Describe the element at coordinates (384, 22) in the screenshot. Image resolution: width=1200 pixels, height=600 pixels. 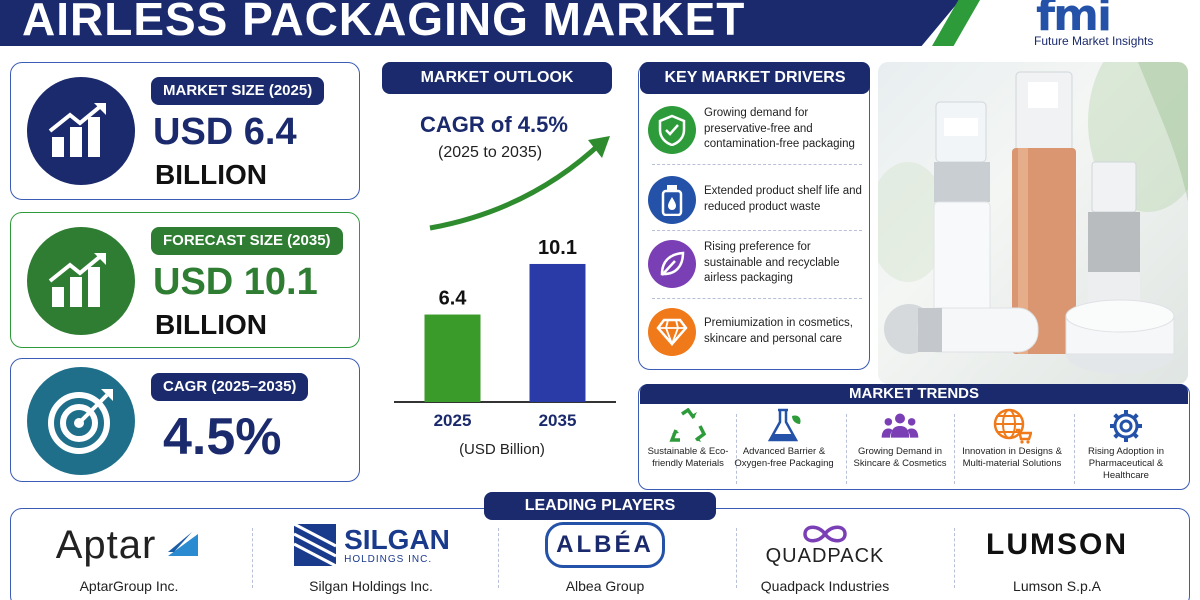
I see `page-title: AIRLESS PACKAGING MARKET` at that location.